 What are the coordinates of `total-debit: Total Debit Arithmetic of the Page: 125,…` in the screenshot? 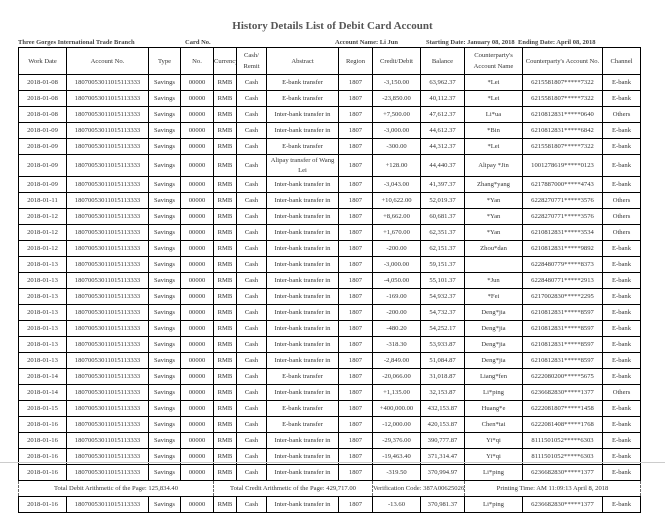 It's located at (116, 488).